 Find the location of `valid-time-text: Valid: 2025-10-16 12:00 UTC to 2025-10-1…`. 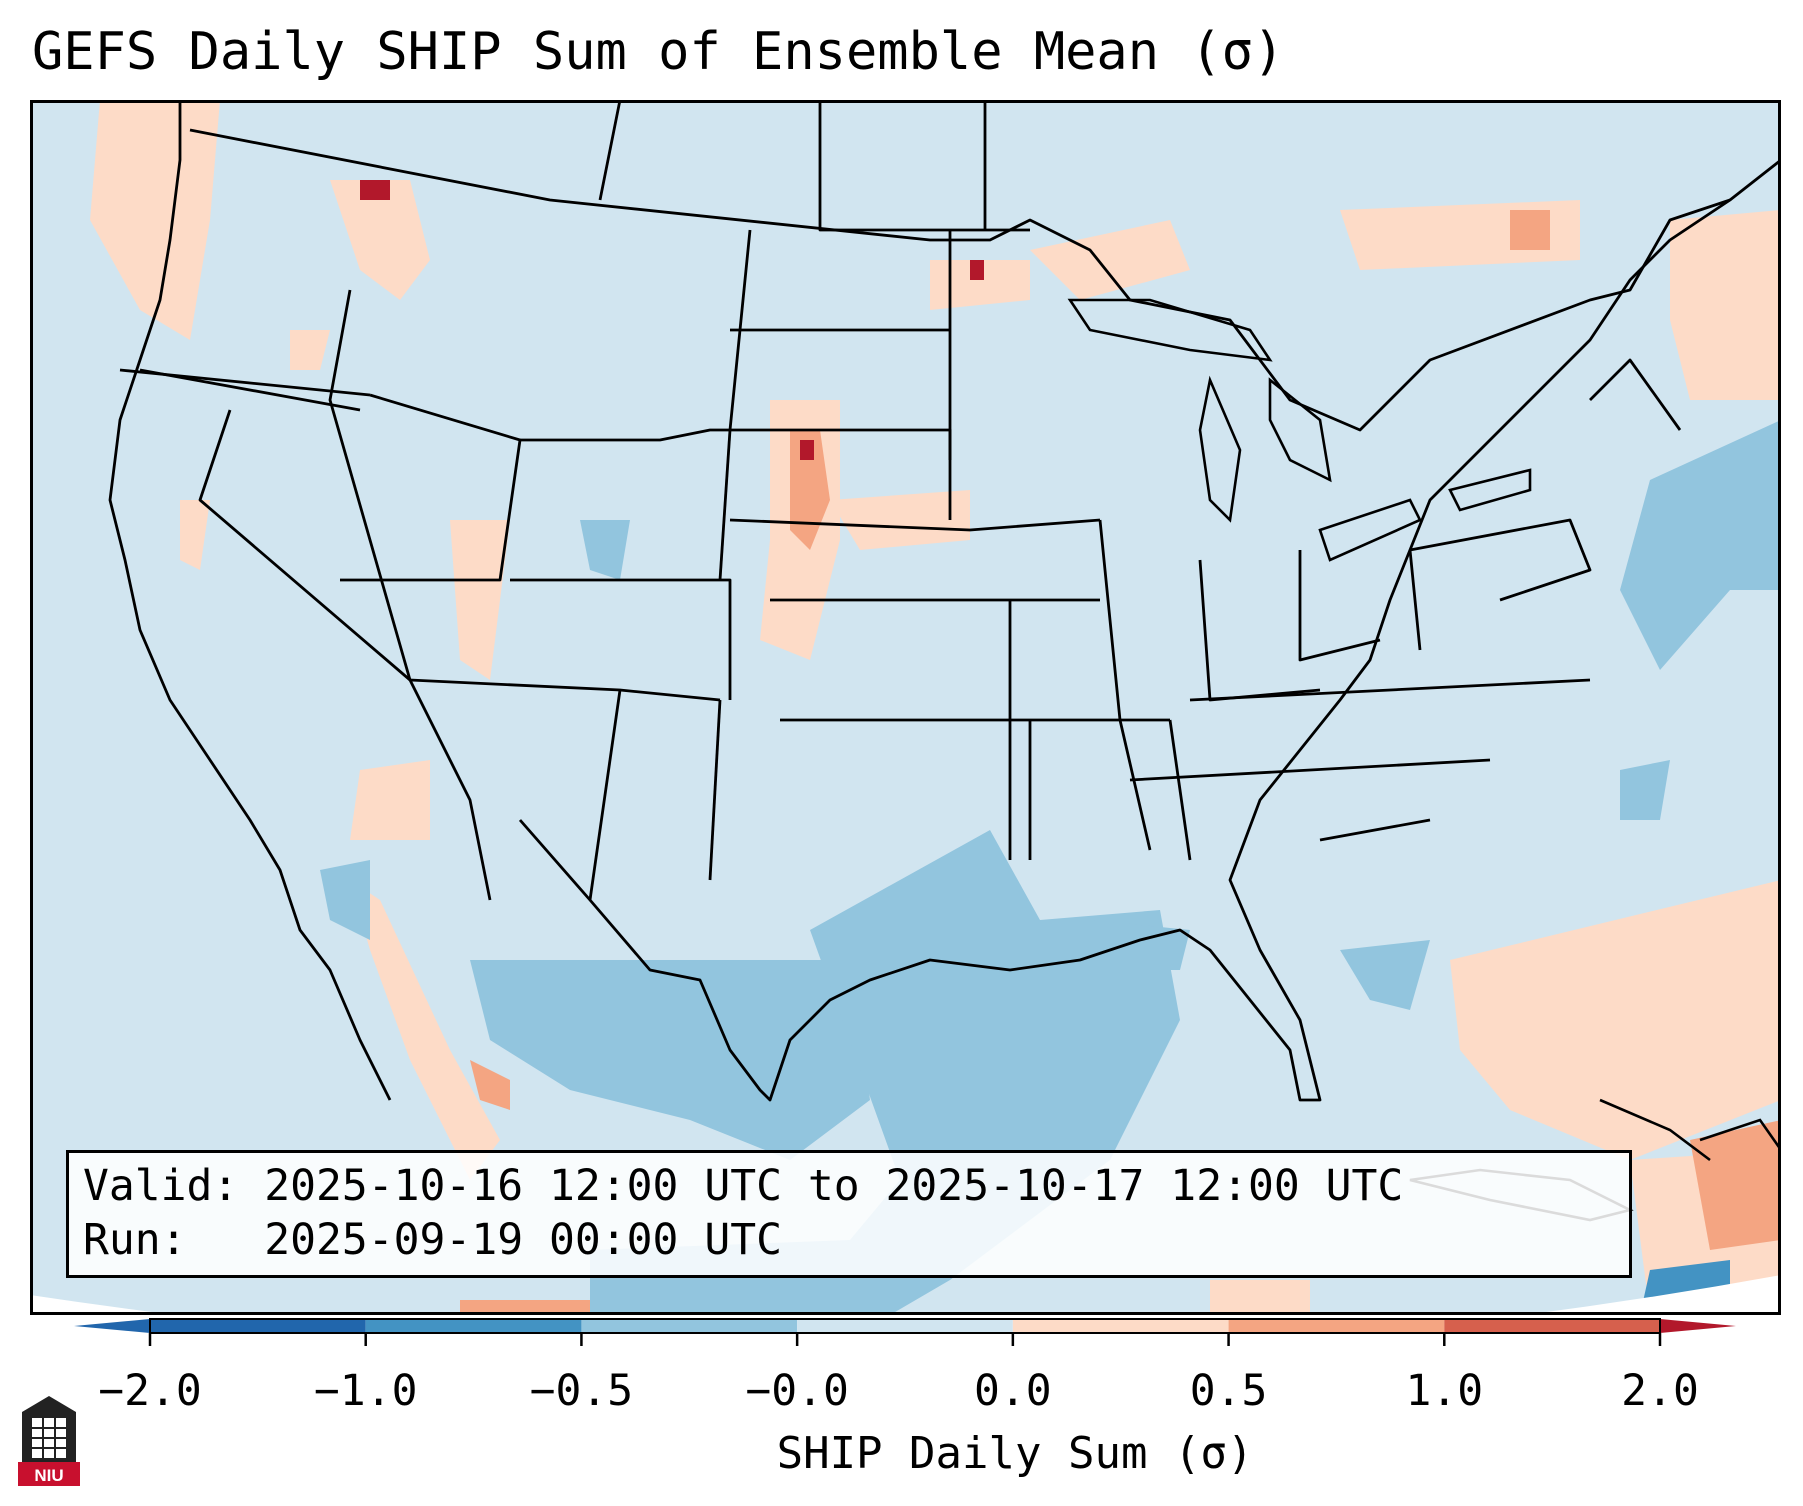

valid-time-text: Valid: 2025-10-16 12:00 UTC to 2025-10-1… is located at coordinates (743, 1186).